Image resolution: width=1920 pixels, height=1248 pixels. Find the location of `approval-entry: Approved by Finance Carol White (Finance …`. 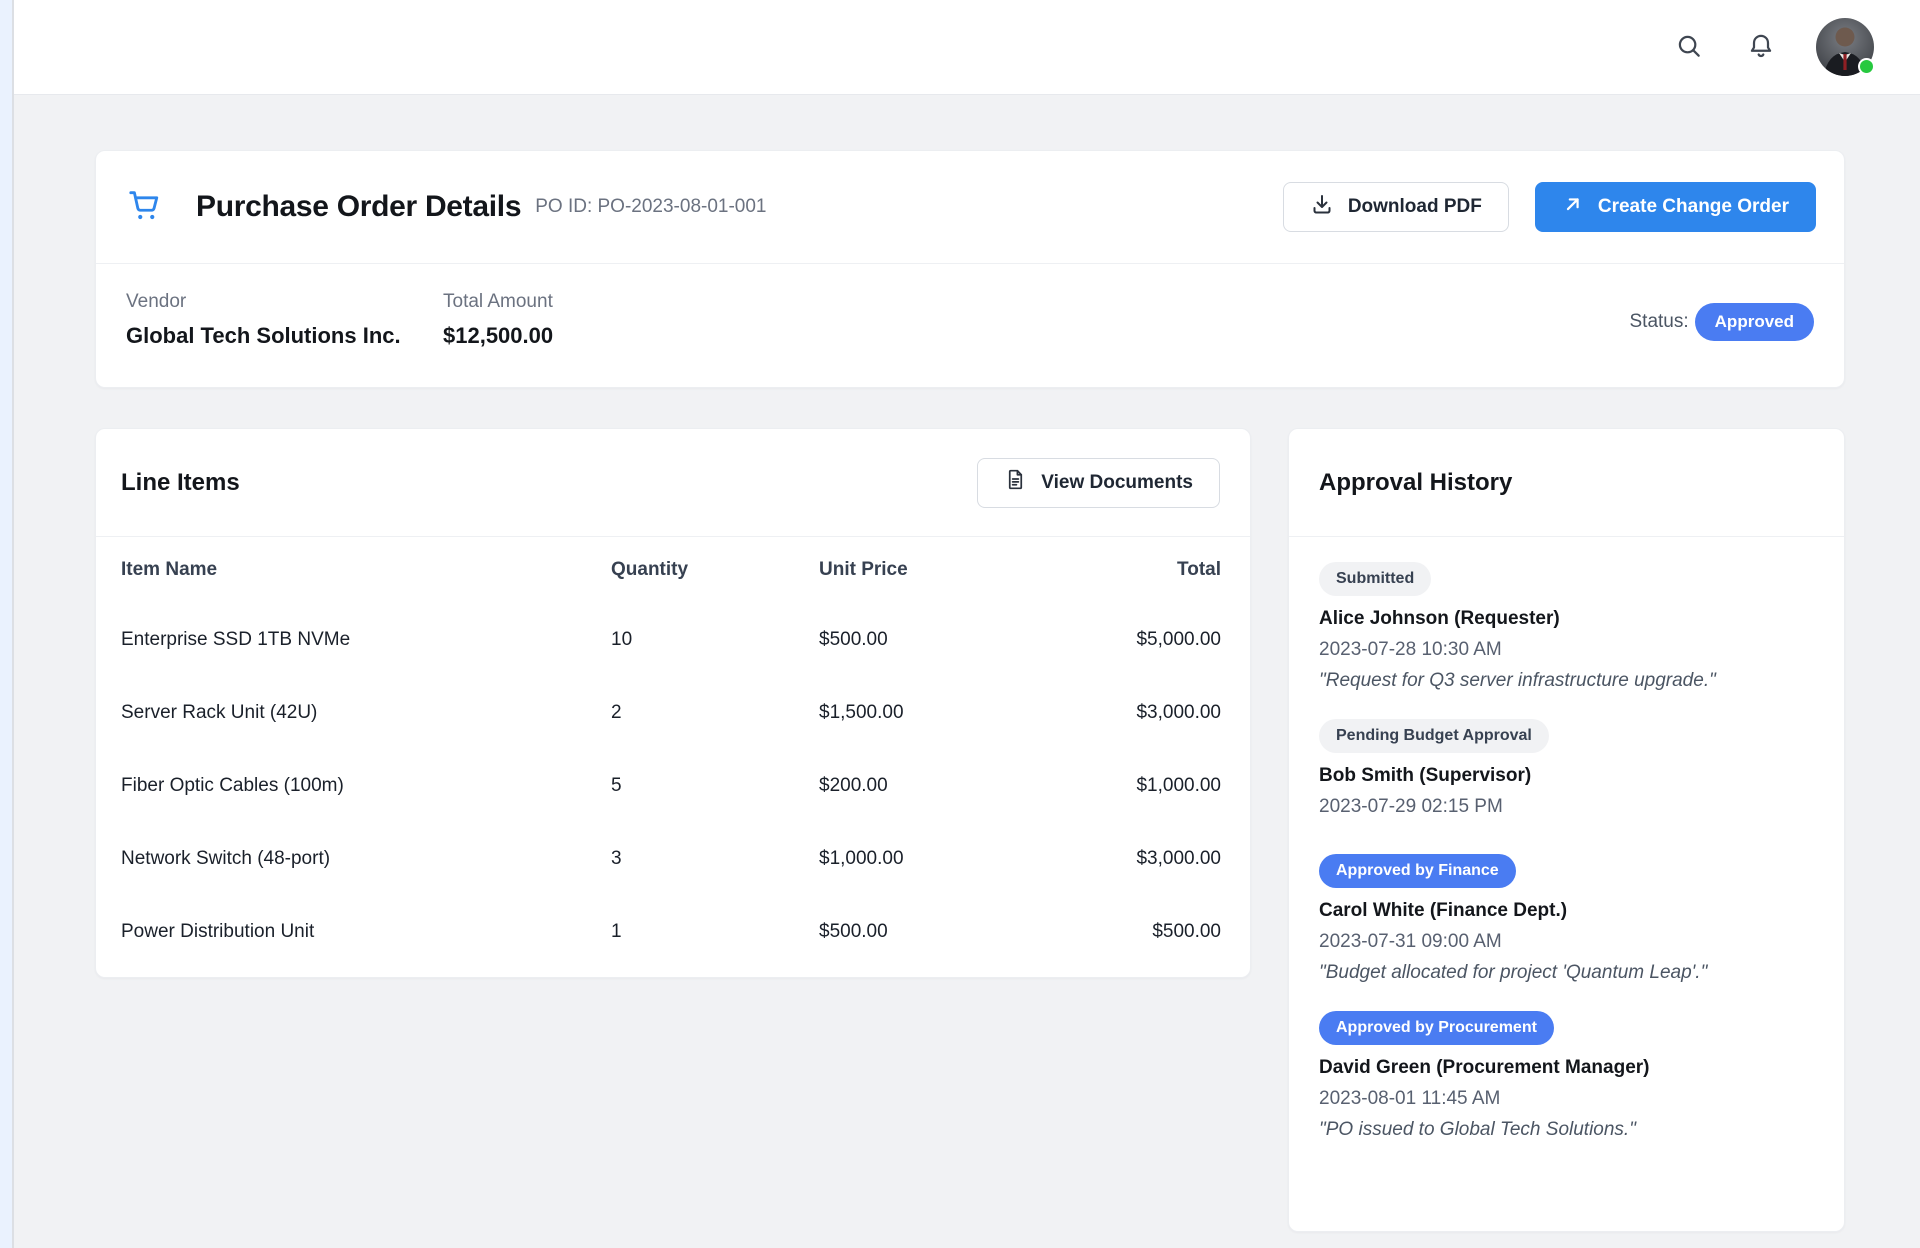

approval-entry: Approved by Finance Carol White (Finance … is located at coordinates (1566, 919).